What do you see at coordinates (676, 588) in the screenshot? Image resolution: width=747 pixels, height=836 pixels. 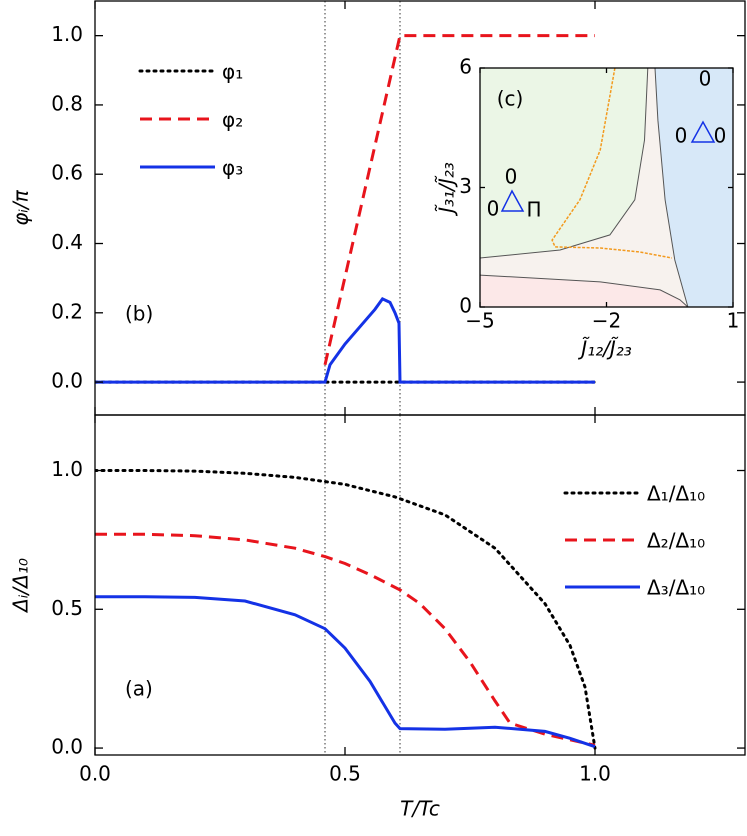 I see `legend-label: Δ₃/Δ₁₀` at bounding box center [676, 588].